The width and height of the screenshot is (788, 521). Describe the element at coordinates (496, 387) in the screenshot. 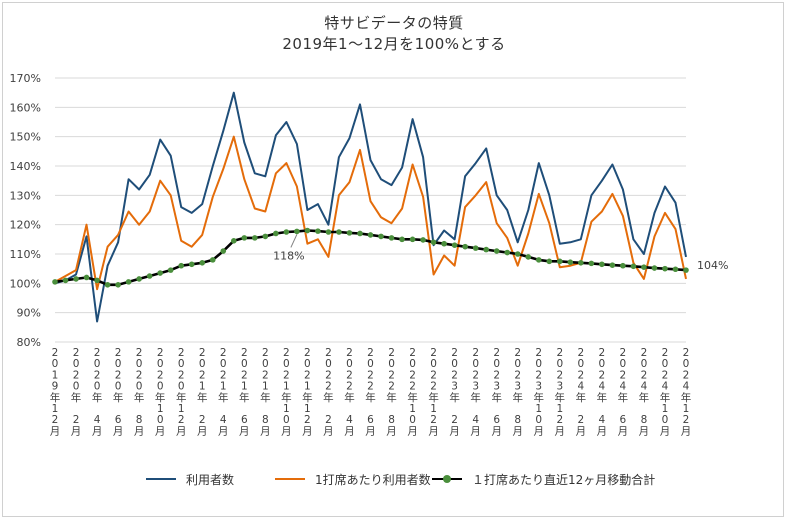

I see `x-tick-label: 3` at that location.